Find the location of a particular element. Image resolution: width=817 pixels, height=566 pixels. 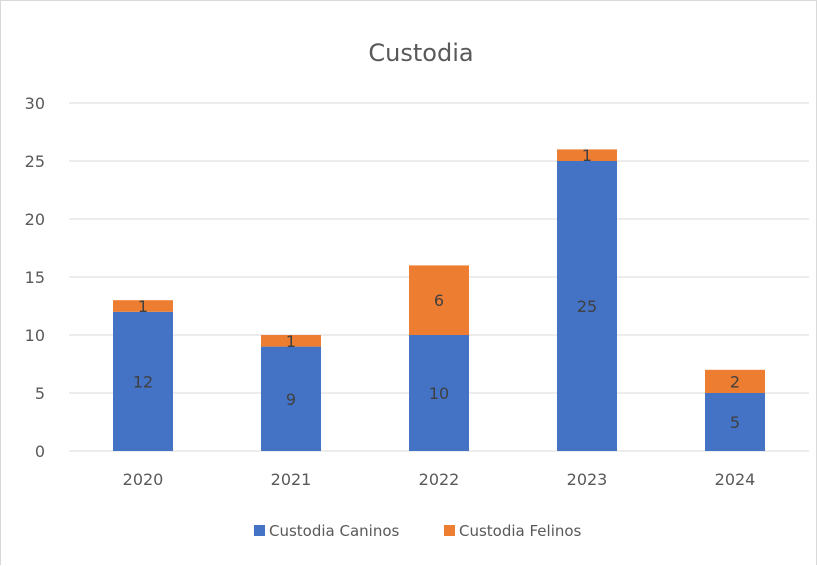

bar-felinos-2022 is located at coordinates (439, 300).